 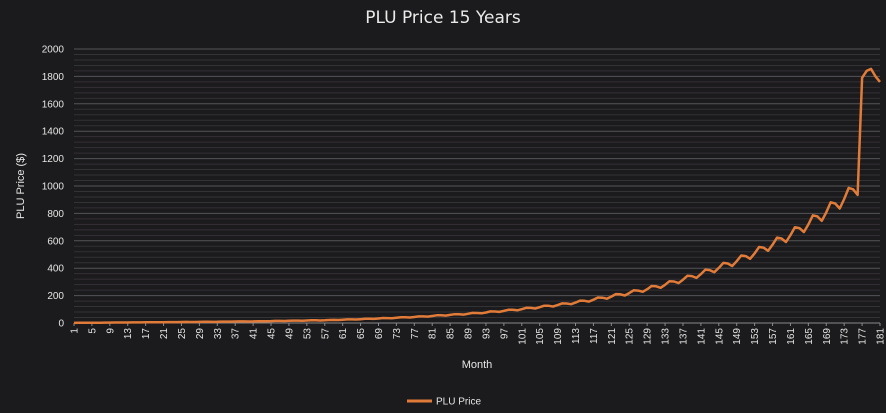 What do you see at coordinates (53, 159) in the screenshot?
I see `y-tick-label: 1200` at bounding box center [53, 159].